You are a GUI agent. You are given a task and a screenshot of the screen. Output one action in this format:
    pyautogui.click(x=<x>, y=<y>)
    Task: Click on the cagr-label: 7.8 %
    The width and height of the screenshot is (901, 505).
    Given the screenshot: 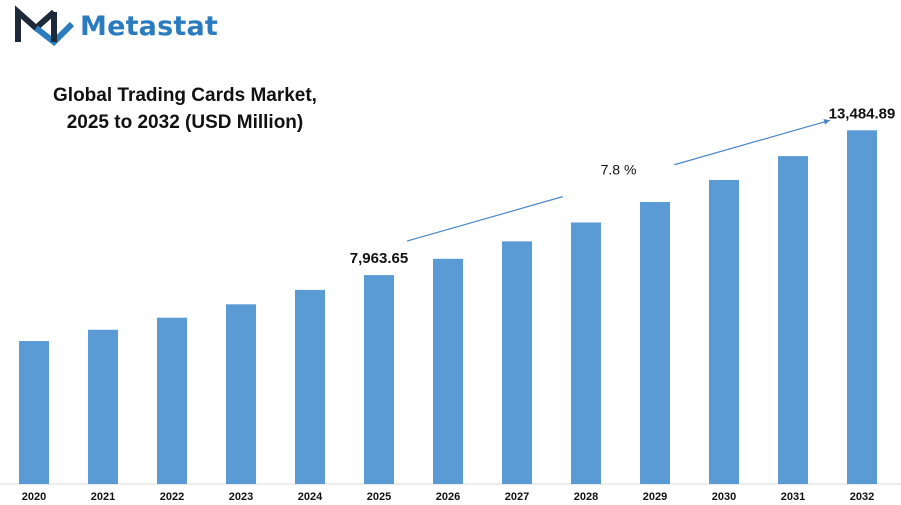 What is the action you would take?
    pyautogui.click(x=619, y=170)
    